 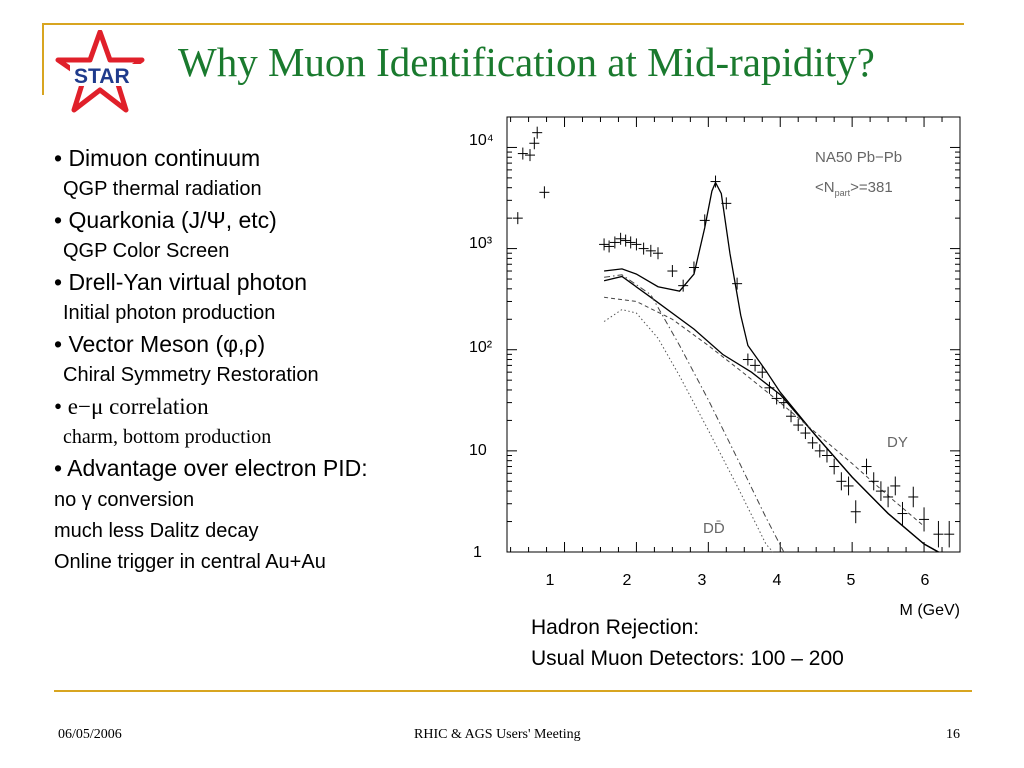 I want to click on bullet-quarkonia-sub: QGP Color Screen, so click(x=146, y=251).